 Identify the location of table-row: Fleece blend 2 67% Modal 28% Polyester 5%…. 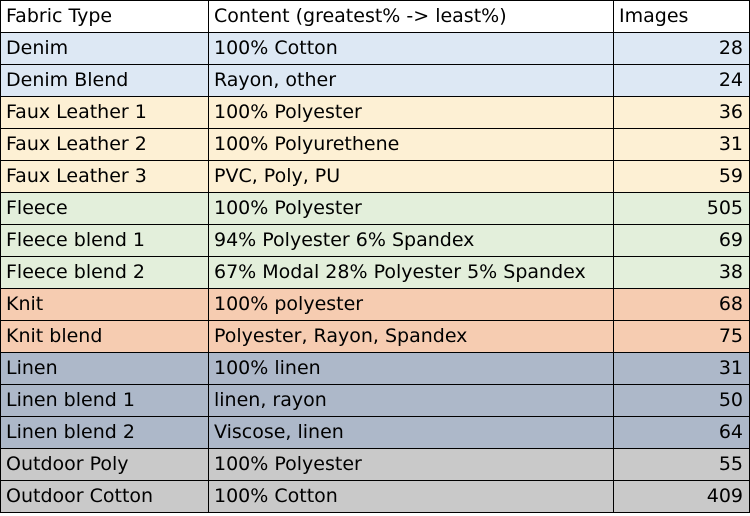
(375, 272).